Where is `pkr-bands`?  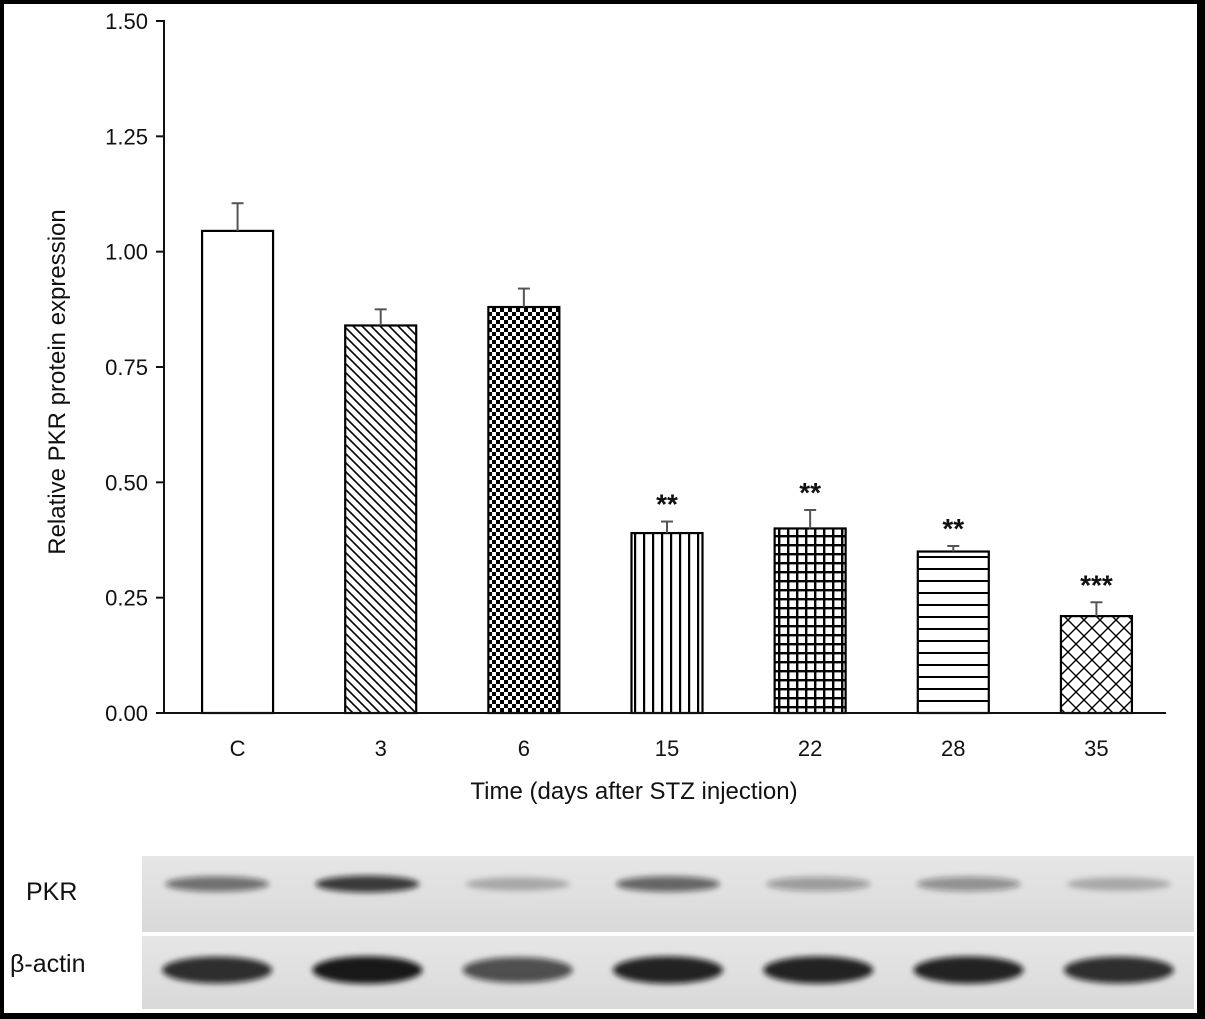
pkr-bands is located at coordinates (668, 884).